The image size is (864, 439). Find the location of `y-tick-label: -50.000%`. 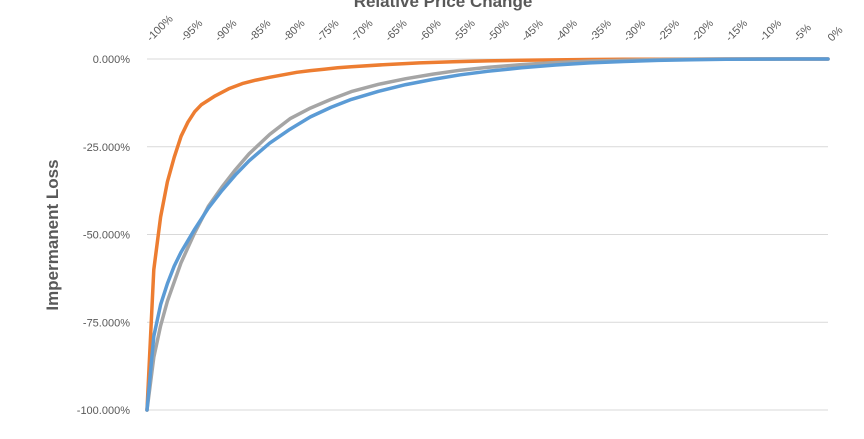

y-tick-label: -50.000% is located at coordinates (106, 236).